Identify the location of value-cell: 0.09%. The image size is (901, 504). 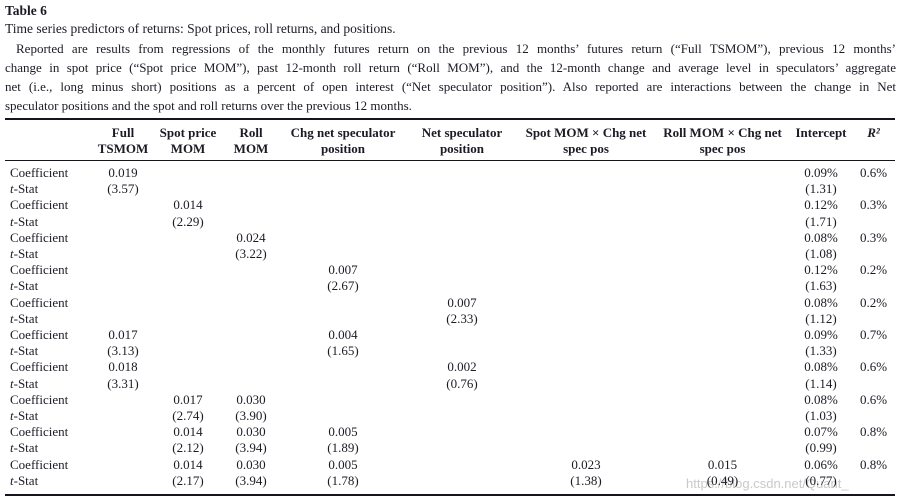
(821, 172).